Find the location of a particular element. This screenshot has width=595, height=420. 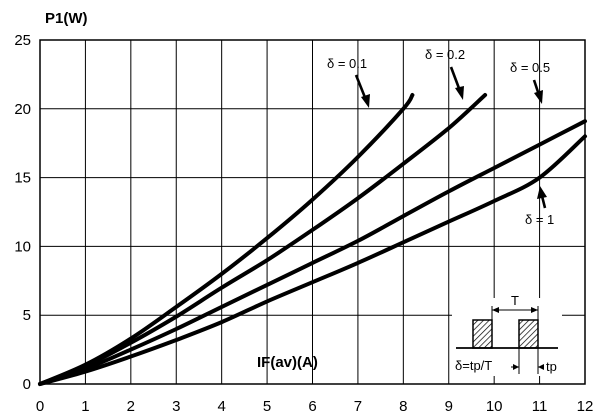

inset-period-label: T is located at coordinates (515, 300).